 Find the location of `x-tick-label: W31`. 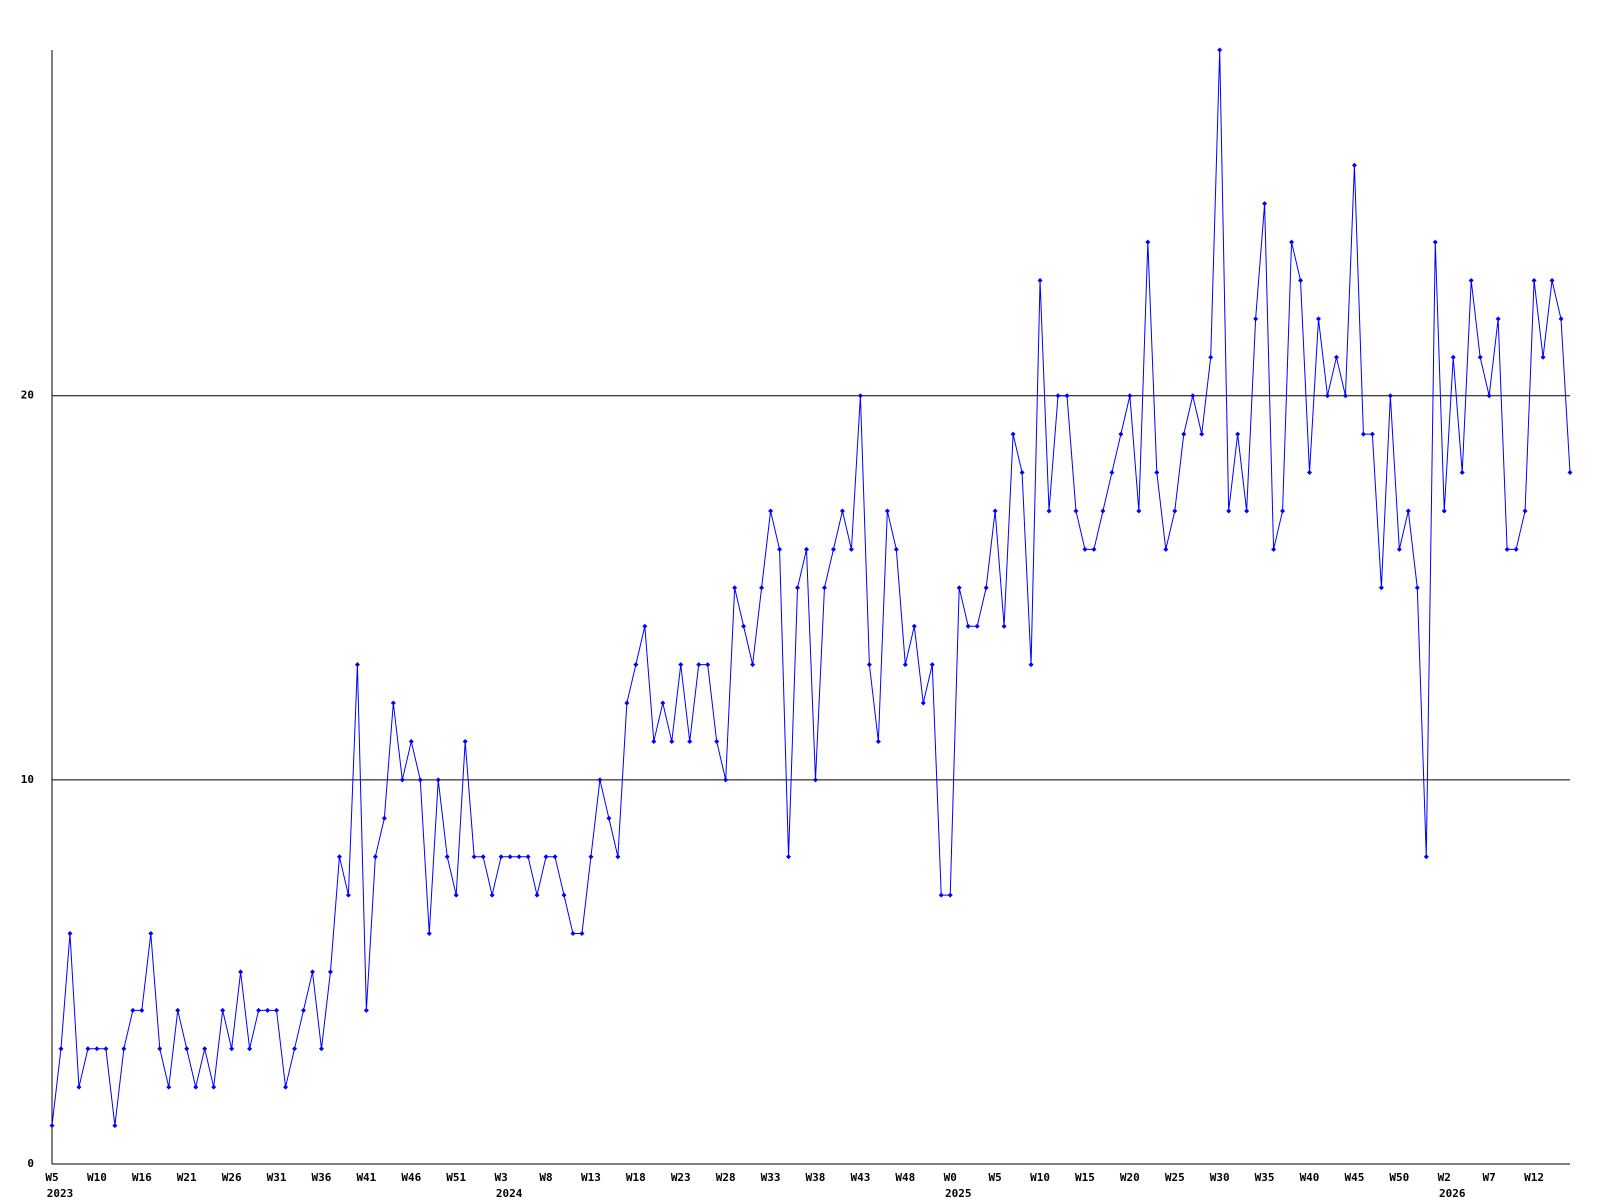

x-tick-label: W31 is located at coordinates (277, 1177).